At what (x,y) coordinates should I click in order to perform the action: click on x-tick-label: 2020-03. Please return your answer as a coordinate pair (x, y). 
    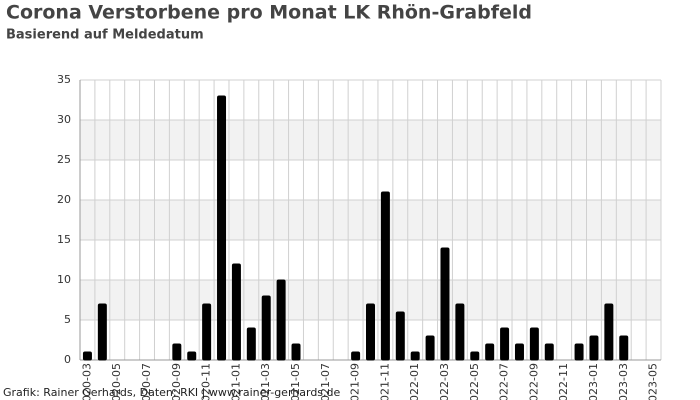
    Looking at the image, I should click on (86, 381).